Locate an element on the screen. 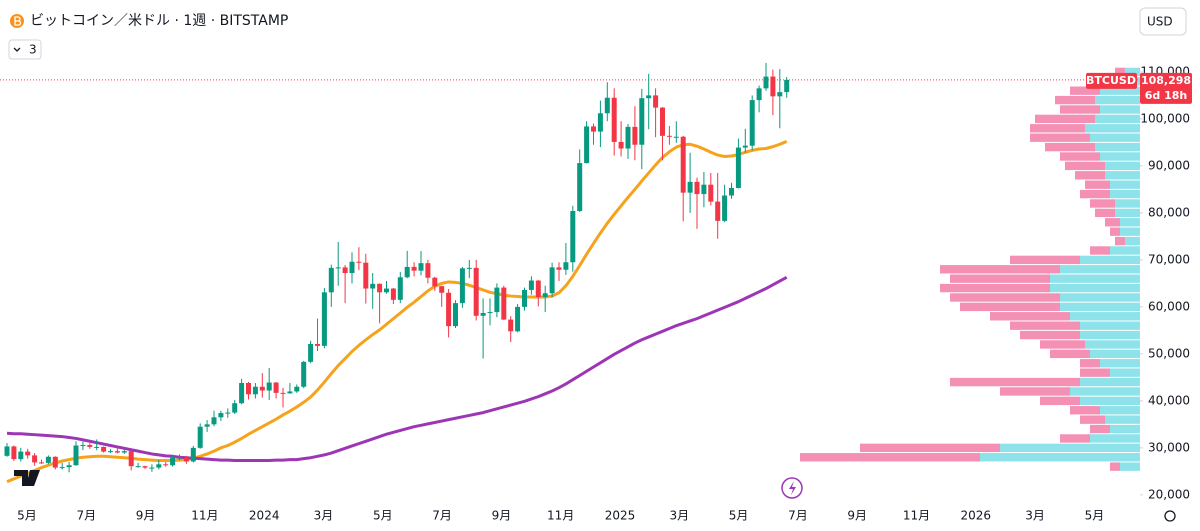 The height and width of the screenshot is (531, 1200). x-tick-label: 2024 is located at coordinates (264, 516).